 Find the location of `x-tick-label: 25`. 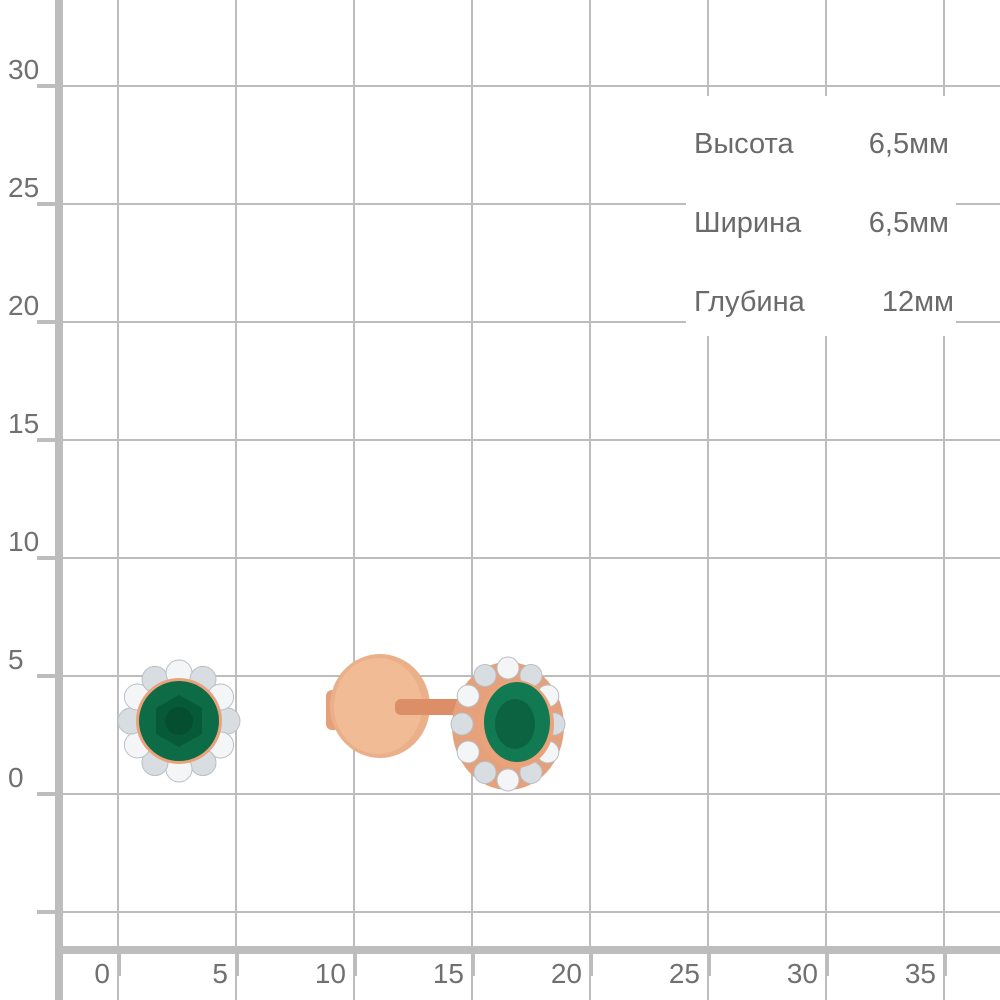

x-tick-label: 25 is located at coordinates (684, 973).